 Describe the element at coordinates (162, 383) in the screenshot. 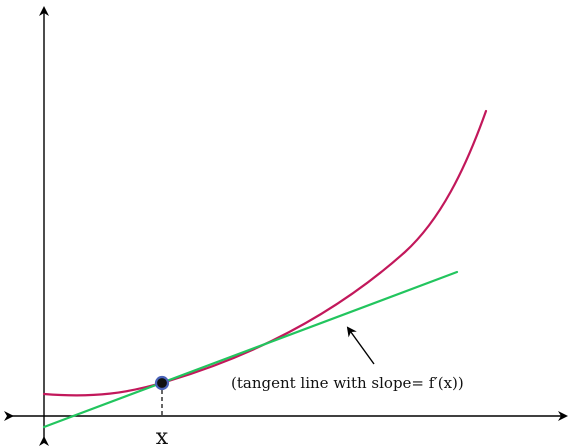

I see `tangency-point` at that location.